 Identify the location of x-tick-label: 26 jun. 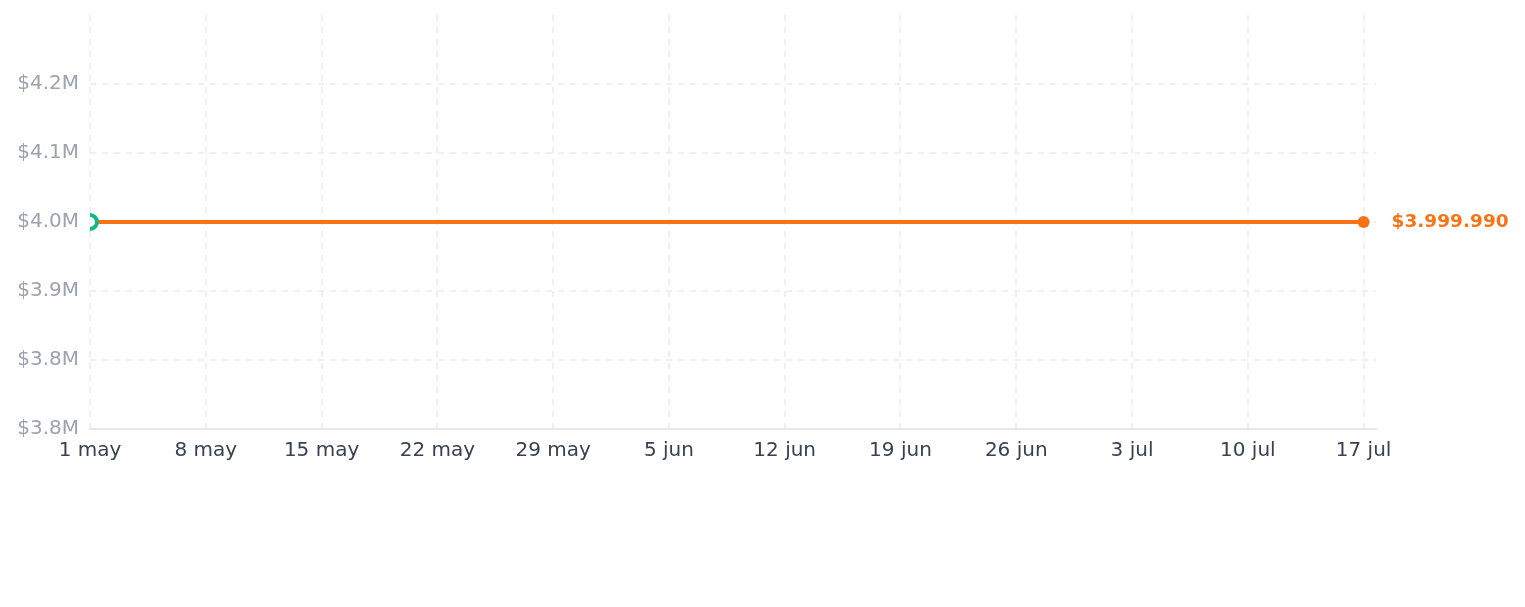
(1016, 449).